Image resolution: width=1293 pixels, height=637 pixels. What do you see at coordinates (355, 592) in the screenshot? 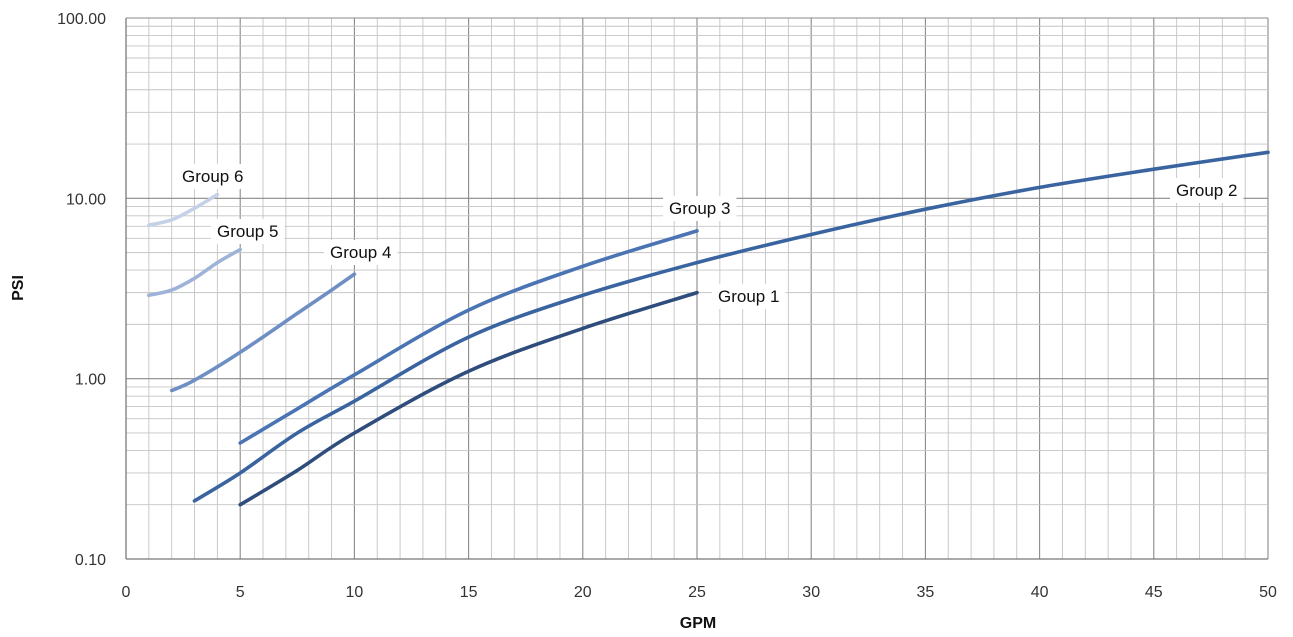
I see `x-tick-label: 10` at bounding box center [355, 592].